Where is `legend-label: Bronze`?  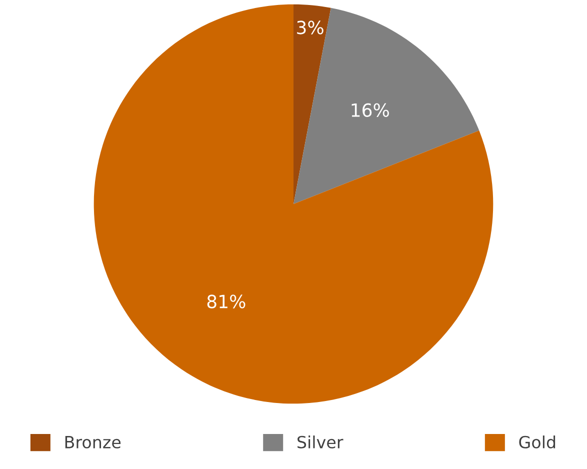
legend-label: Bronze is located at coordinates (93, 442).